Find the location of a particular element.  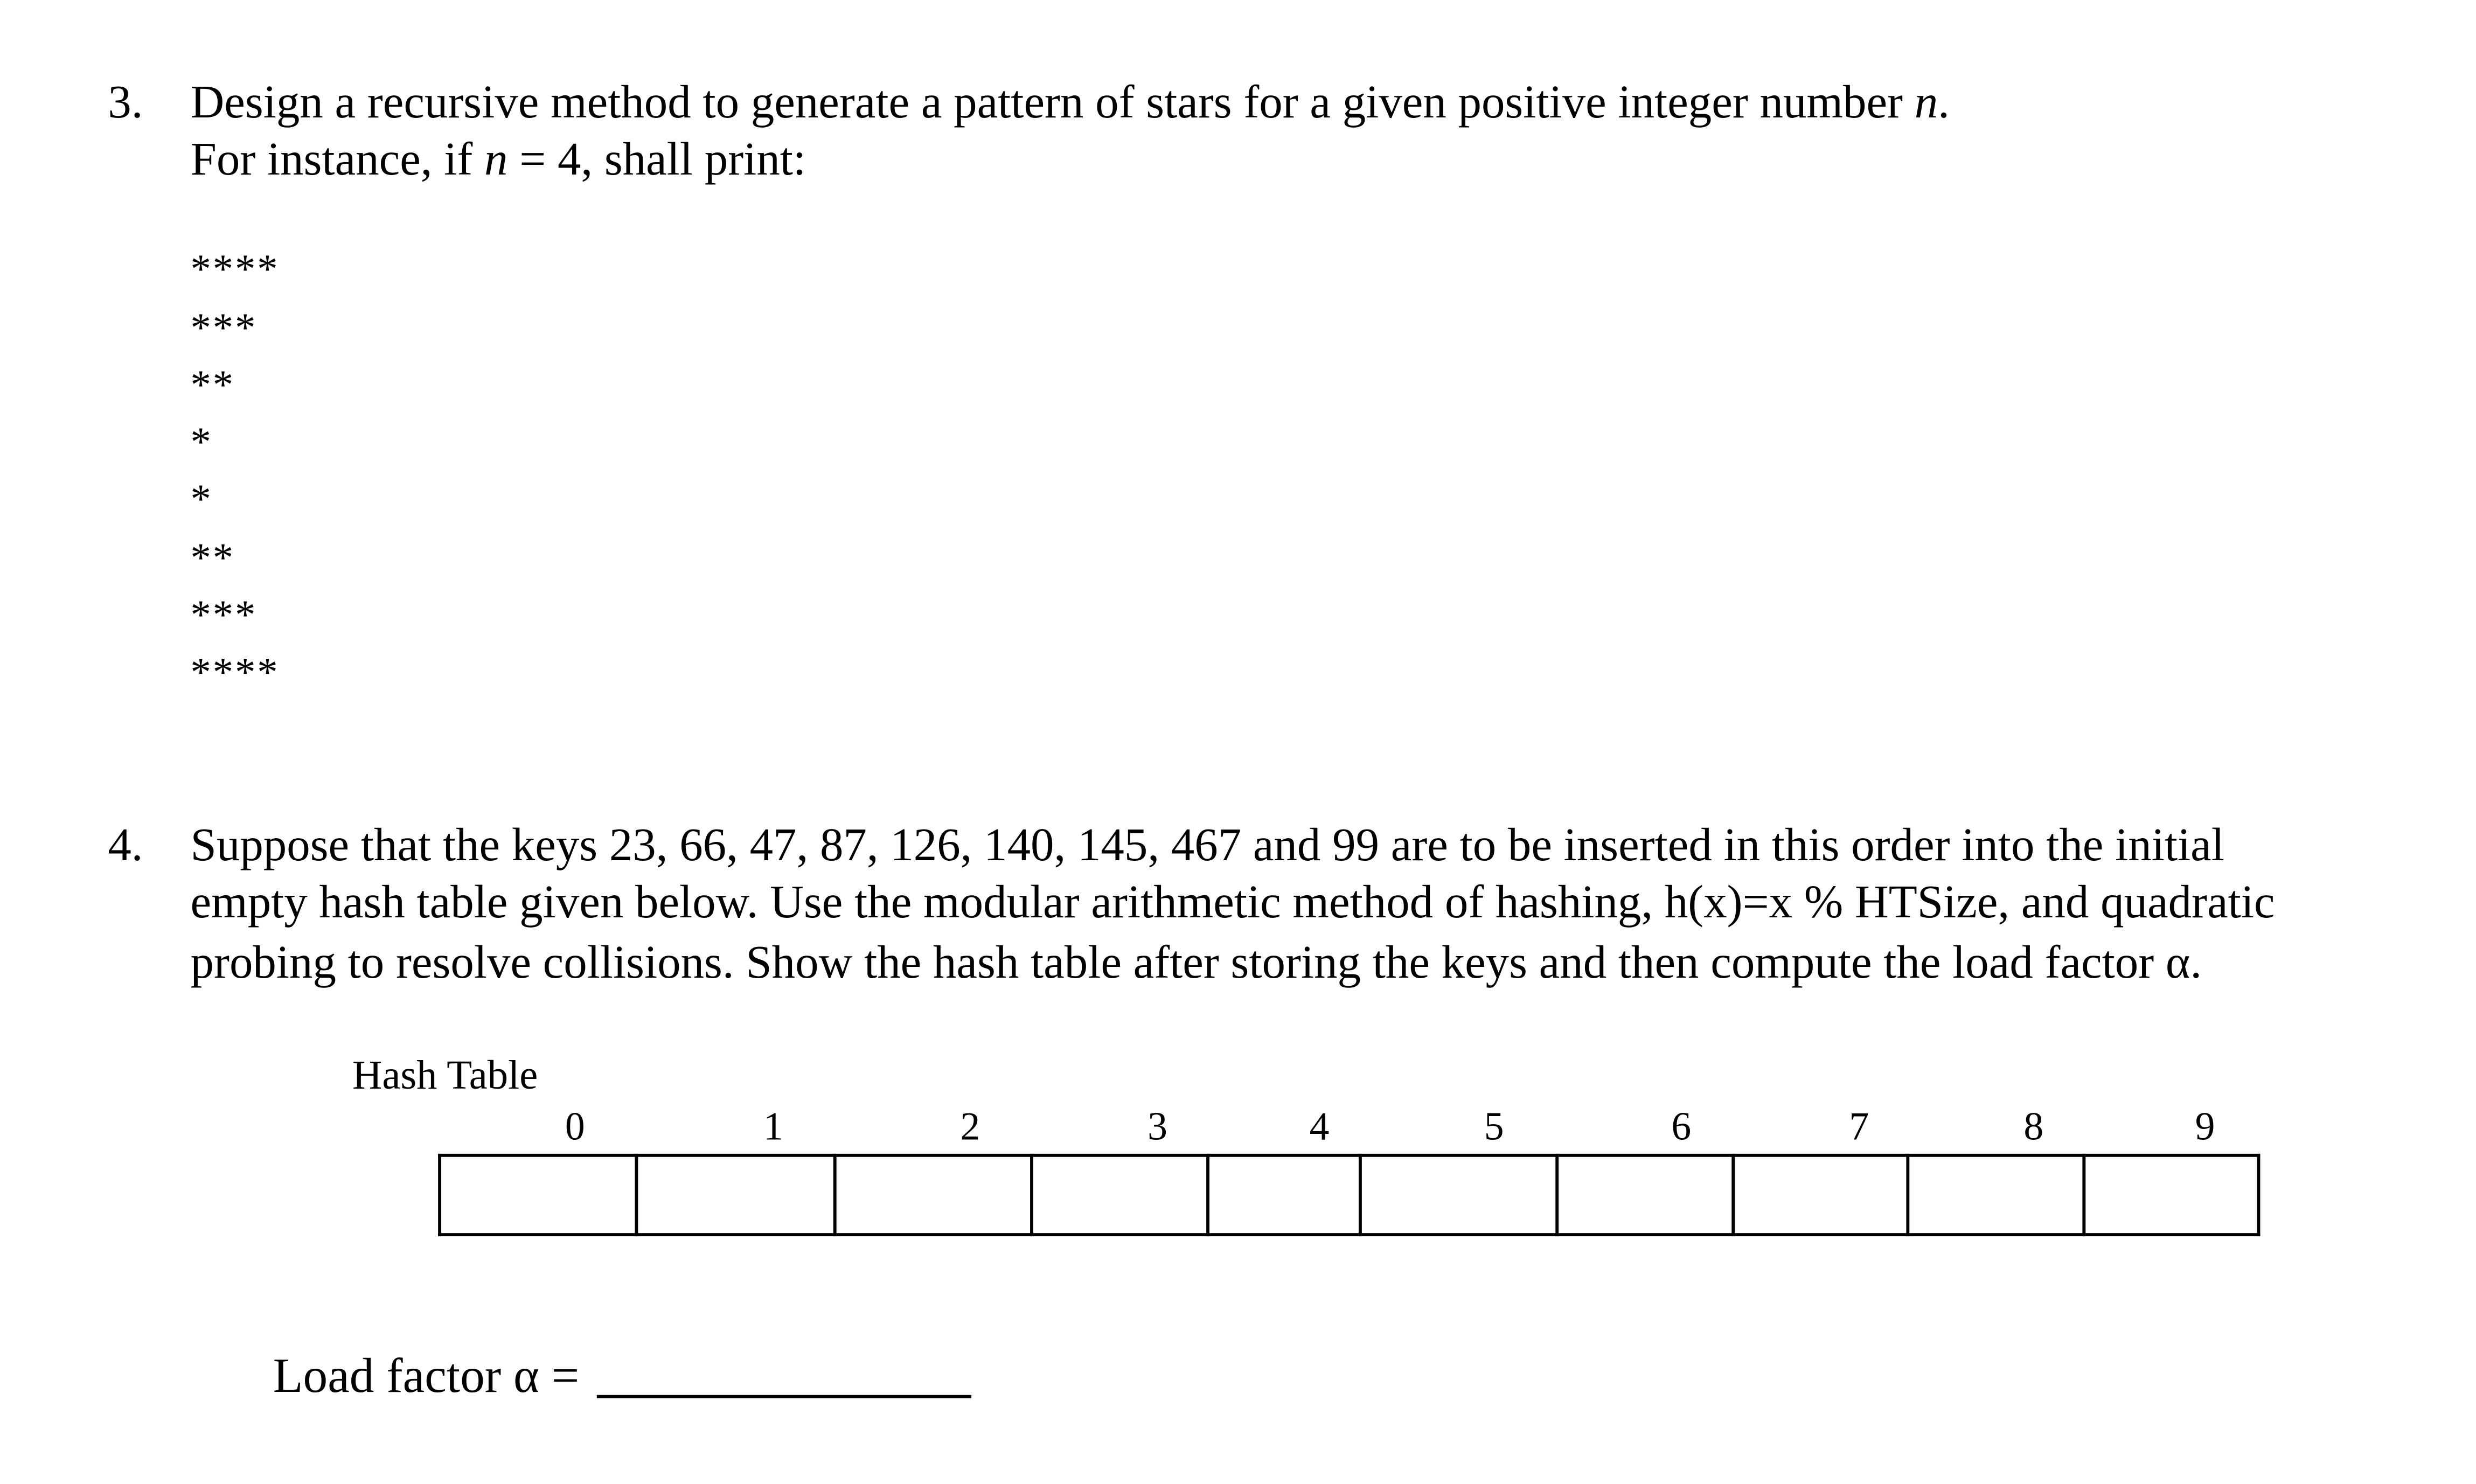

index-label: 9 is located at coordinates (2205, 1128).